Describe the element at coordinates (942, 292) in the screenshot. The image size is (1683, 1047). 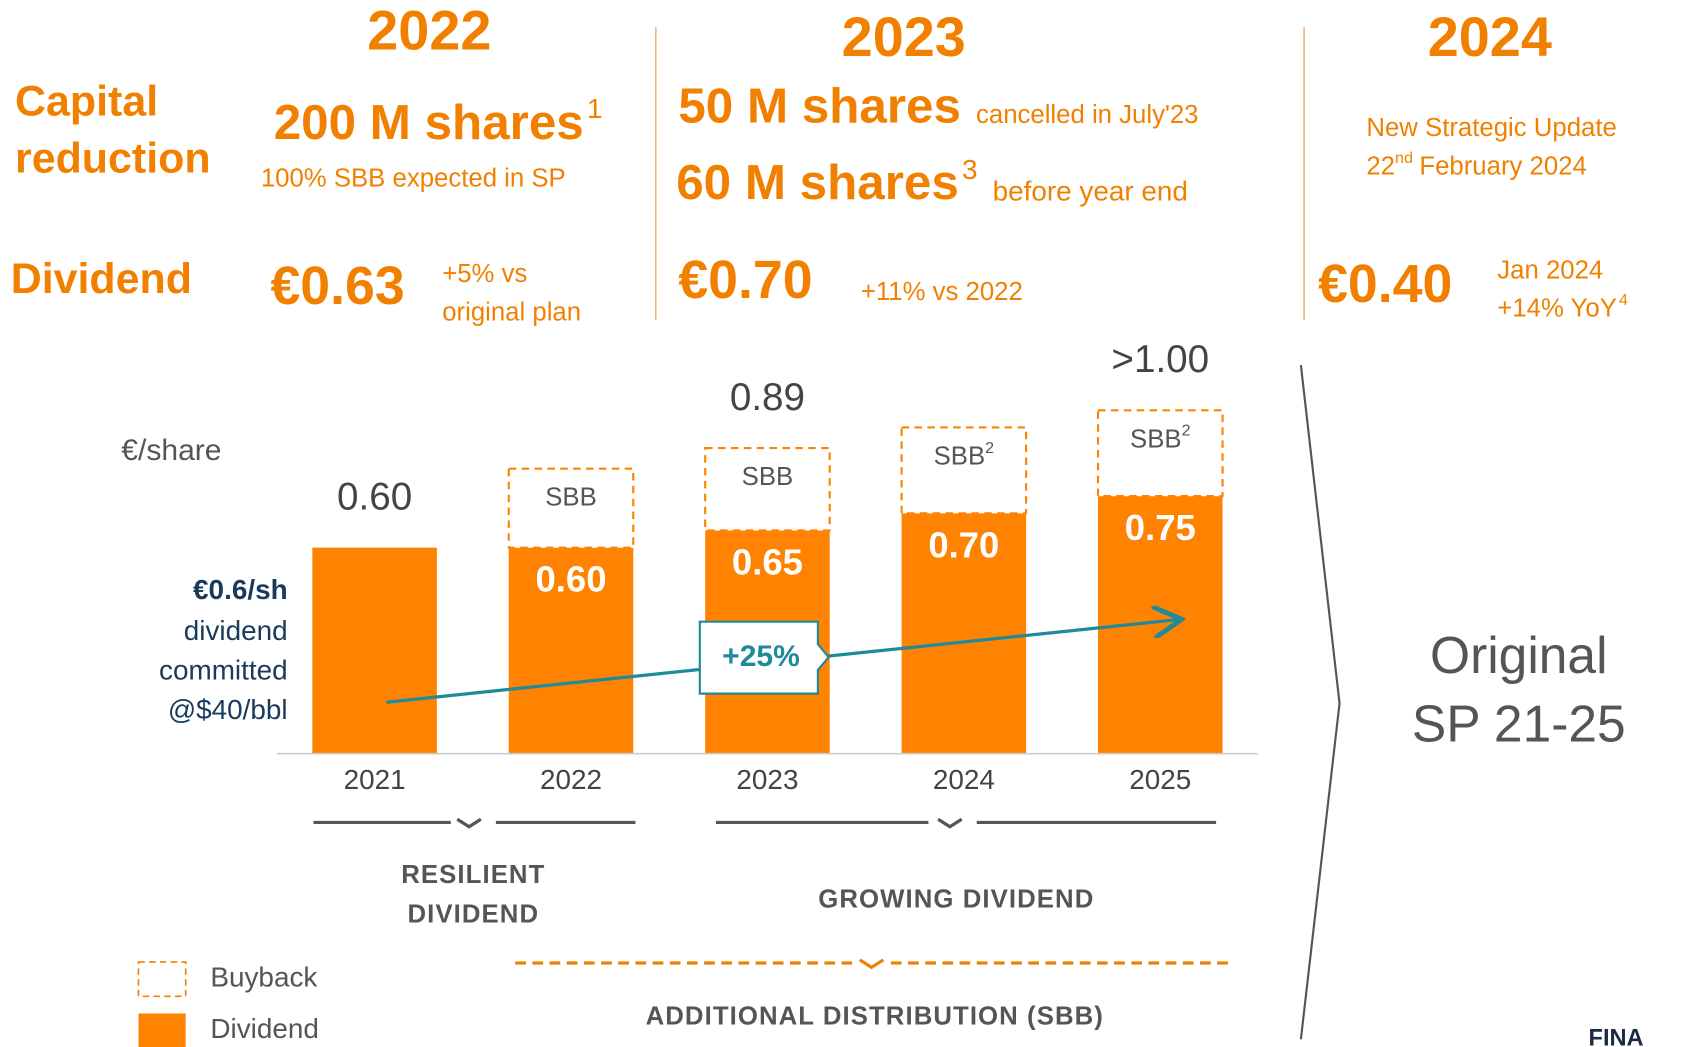
I see `dividend-sub: +11% vs 2022` at that location.